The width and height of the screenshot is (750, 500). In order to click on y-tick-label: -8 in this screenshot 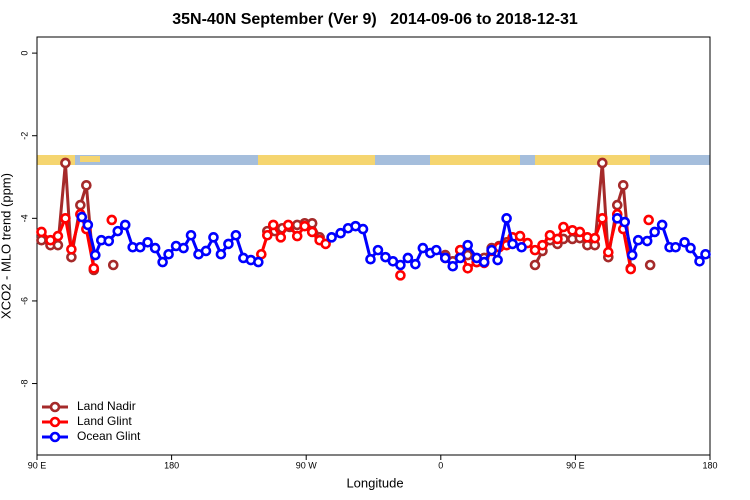, I will do `click(24, 384)`.